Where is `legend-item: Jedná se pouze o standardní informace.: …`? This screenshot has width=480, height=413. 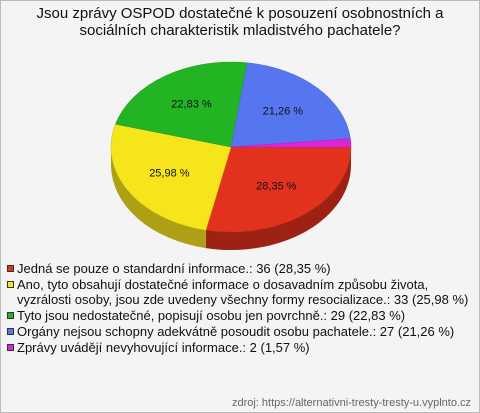 legend-item: Jedná se pouze o standardní informace.: … is located at coordinates (239, 268).